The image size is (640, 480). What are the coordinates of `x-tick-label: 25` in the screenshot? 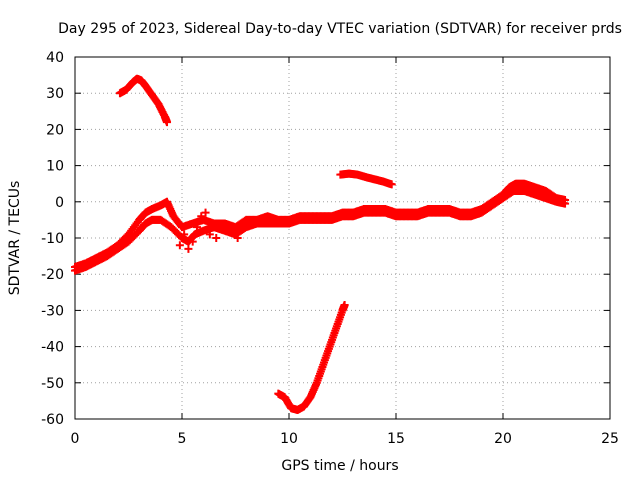 It's located at (610, 439).